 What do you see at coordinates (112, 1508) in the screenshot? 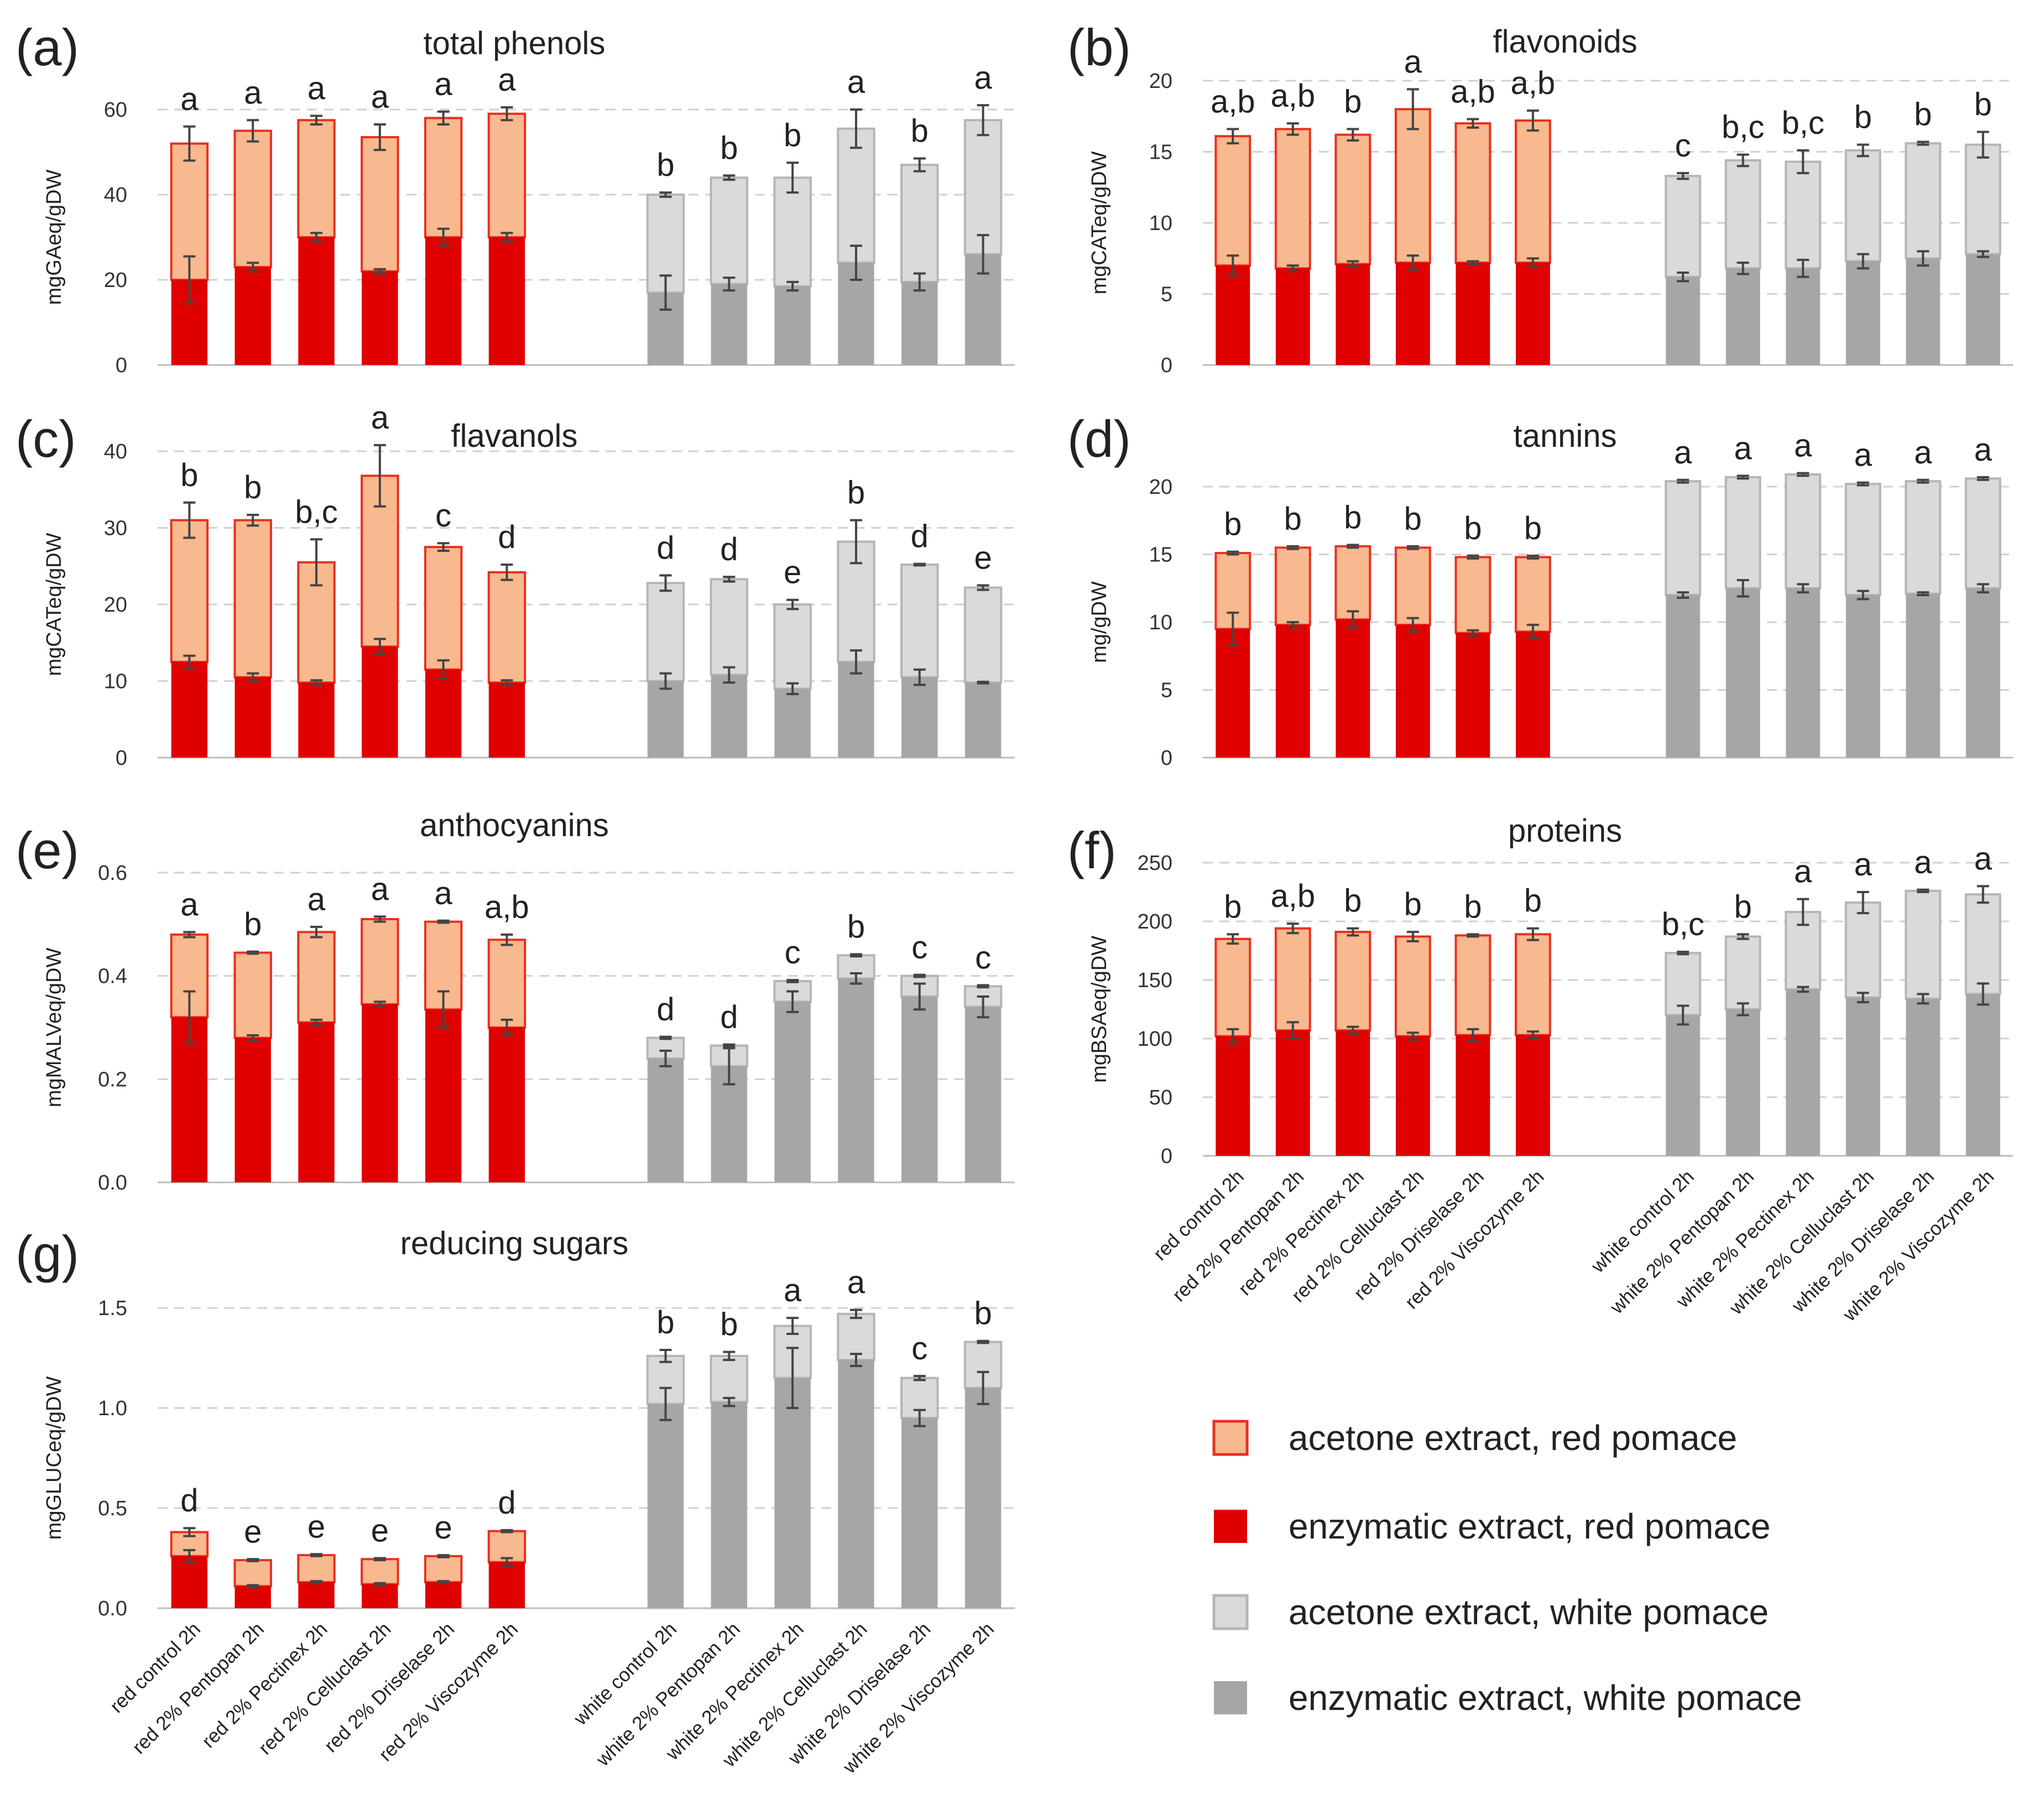
I see `y-tick-label: 0.5` at bounding box center [112, 1508].